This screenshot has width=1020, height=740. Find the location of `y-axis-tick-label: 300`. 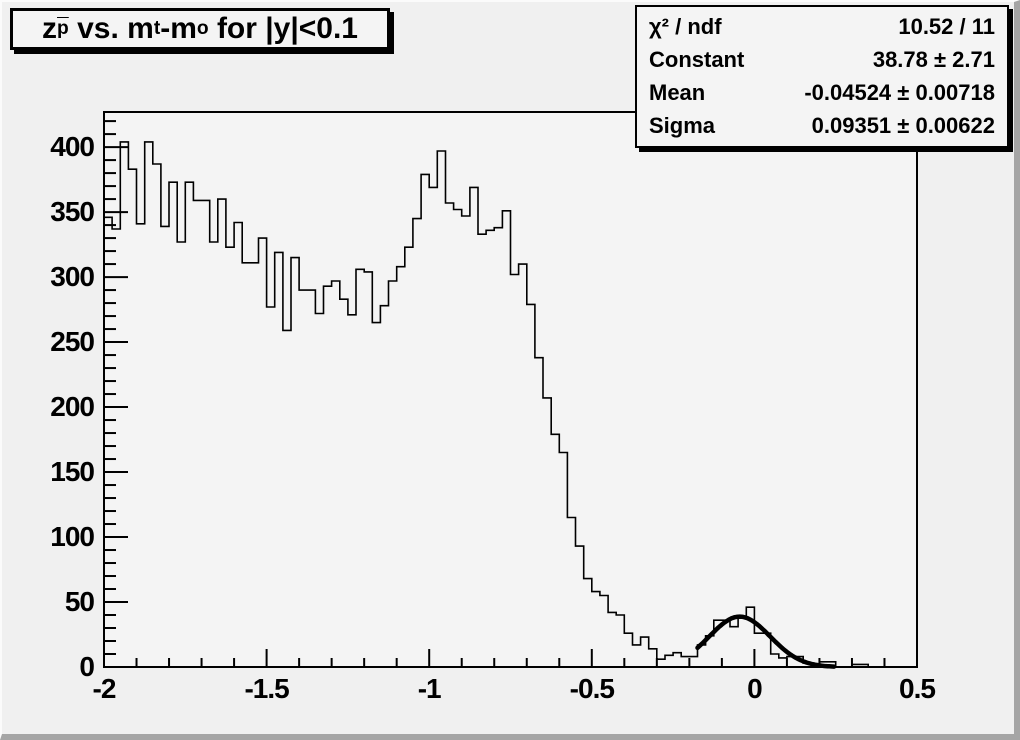

y-axis-tick-label: 300 is located at coordinates (72, 277).